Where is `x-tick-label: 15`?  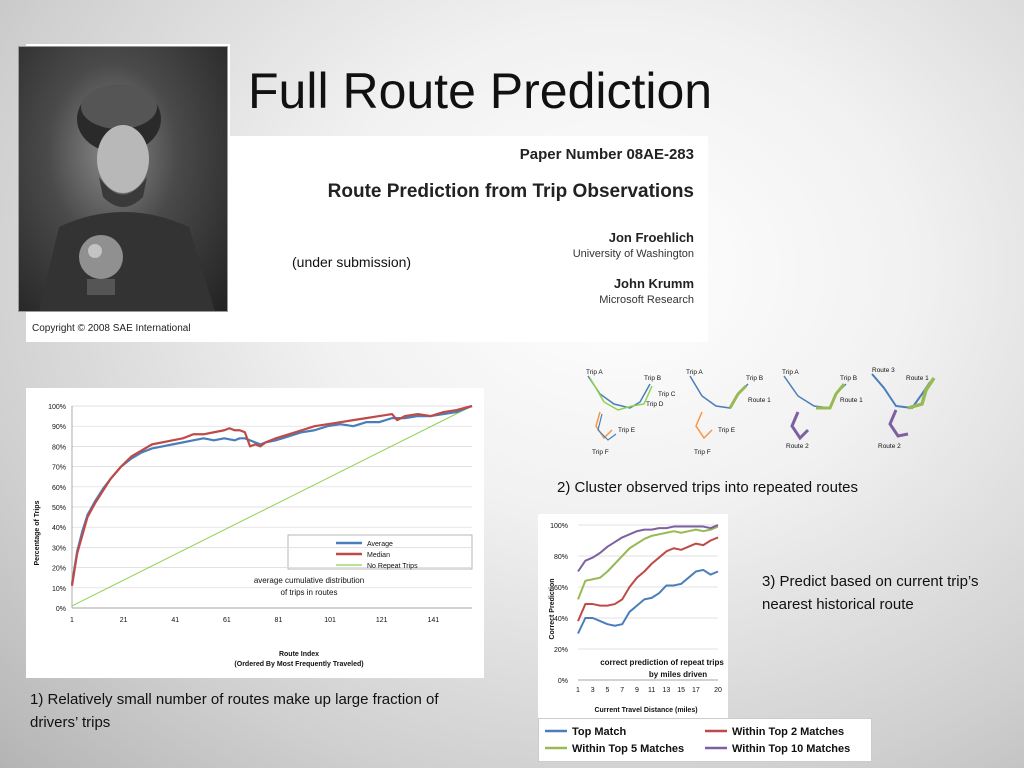 x-tick-label: 15 is located at coordinates (681, 690).